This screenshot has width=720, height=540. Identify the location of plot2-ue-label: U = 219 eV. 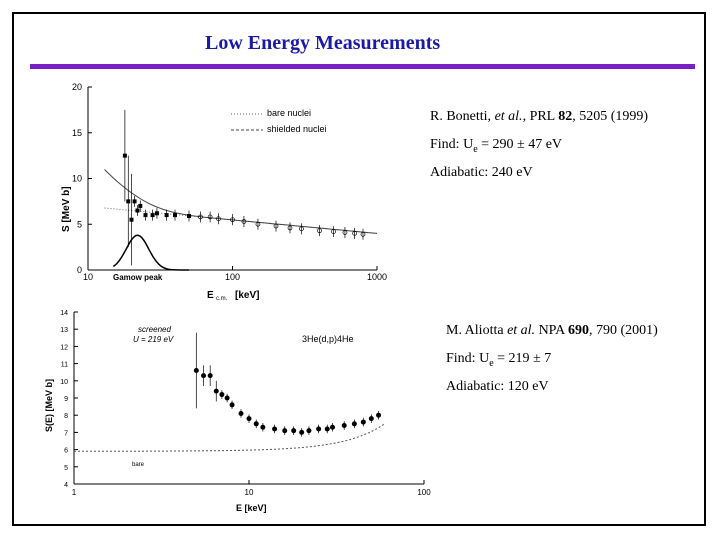
(153, 339).